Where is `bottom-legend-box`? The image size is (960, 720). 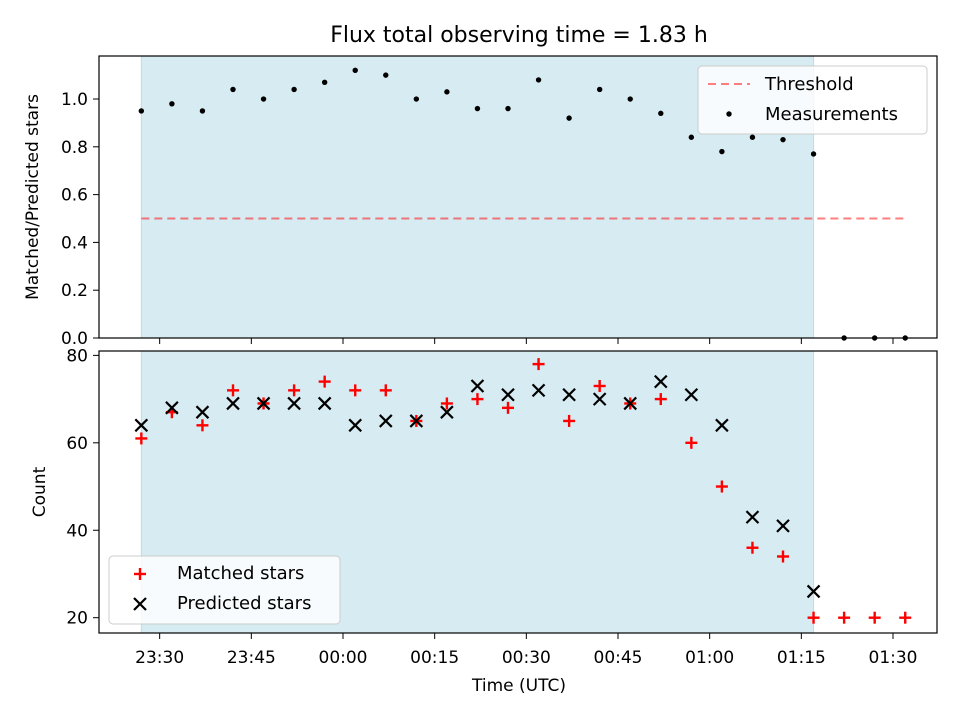
bottom-legend-box is located at coordinates (224, 590).